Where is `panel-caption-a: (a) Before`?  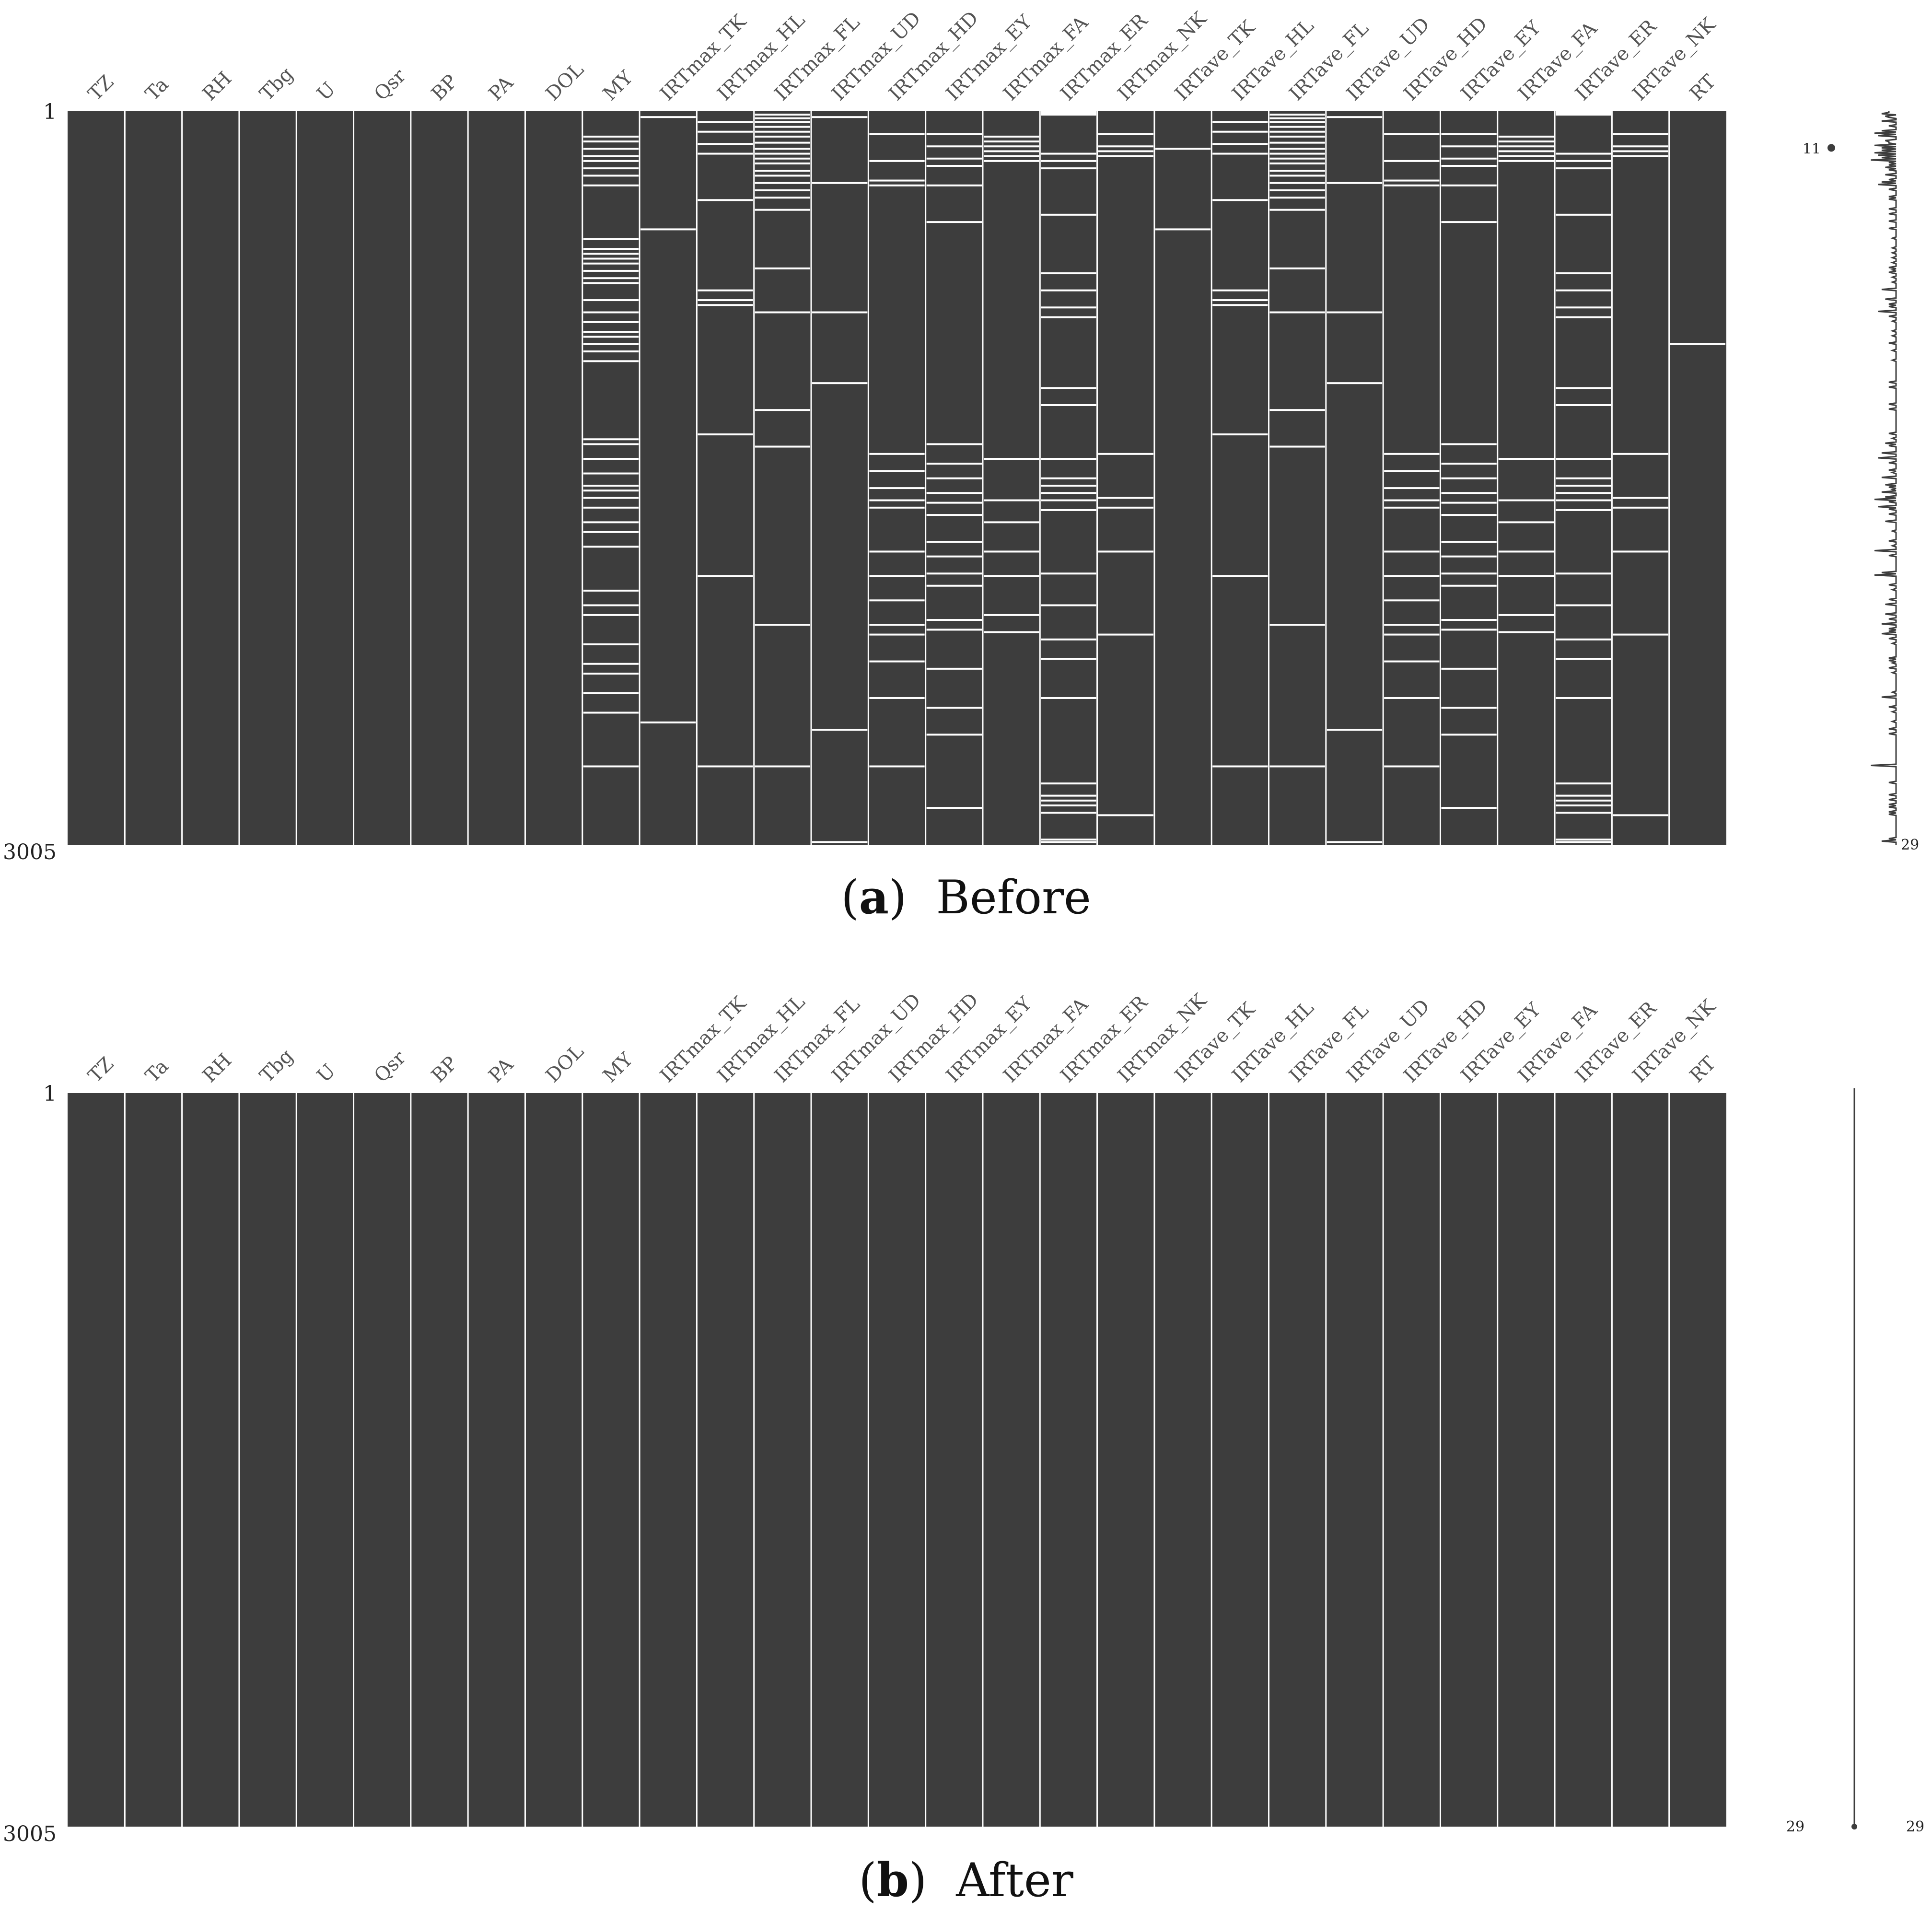 panel-caption-a: (a) Before is located at coordinates (966, 897).